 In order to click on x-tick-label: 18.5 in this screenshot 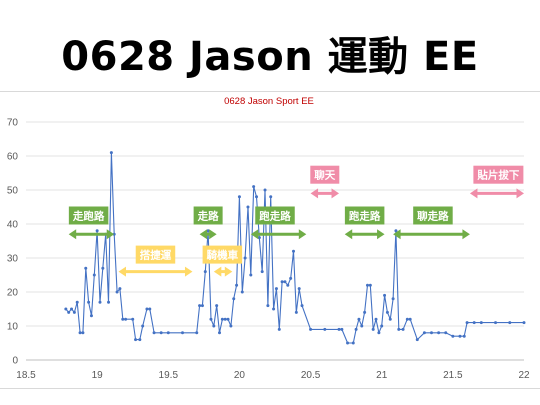, I will do `click(26, 375)`.